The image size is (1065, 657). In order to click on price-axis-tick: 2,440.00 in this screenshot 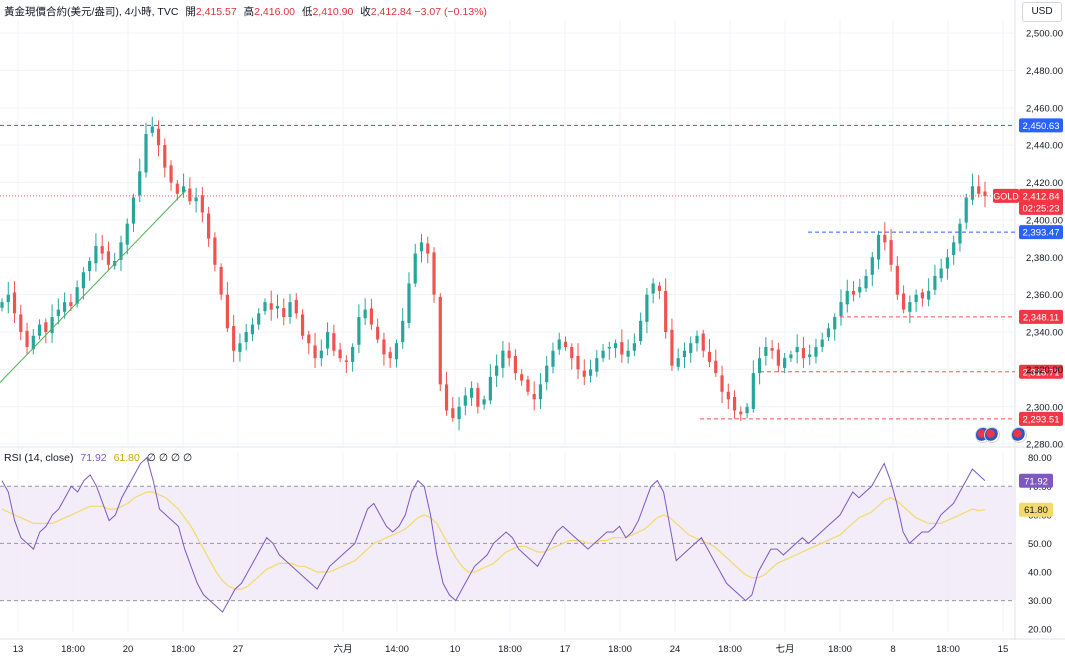, I will do `click(1044, 146)`.